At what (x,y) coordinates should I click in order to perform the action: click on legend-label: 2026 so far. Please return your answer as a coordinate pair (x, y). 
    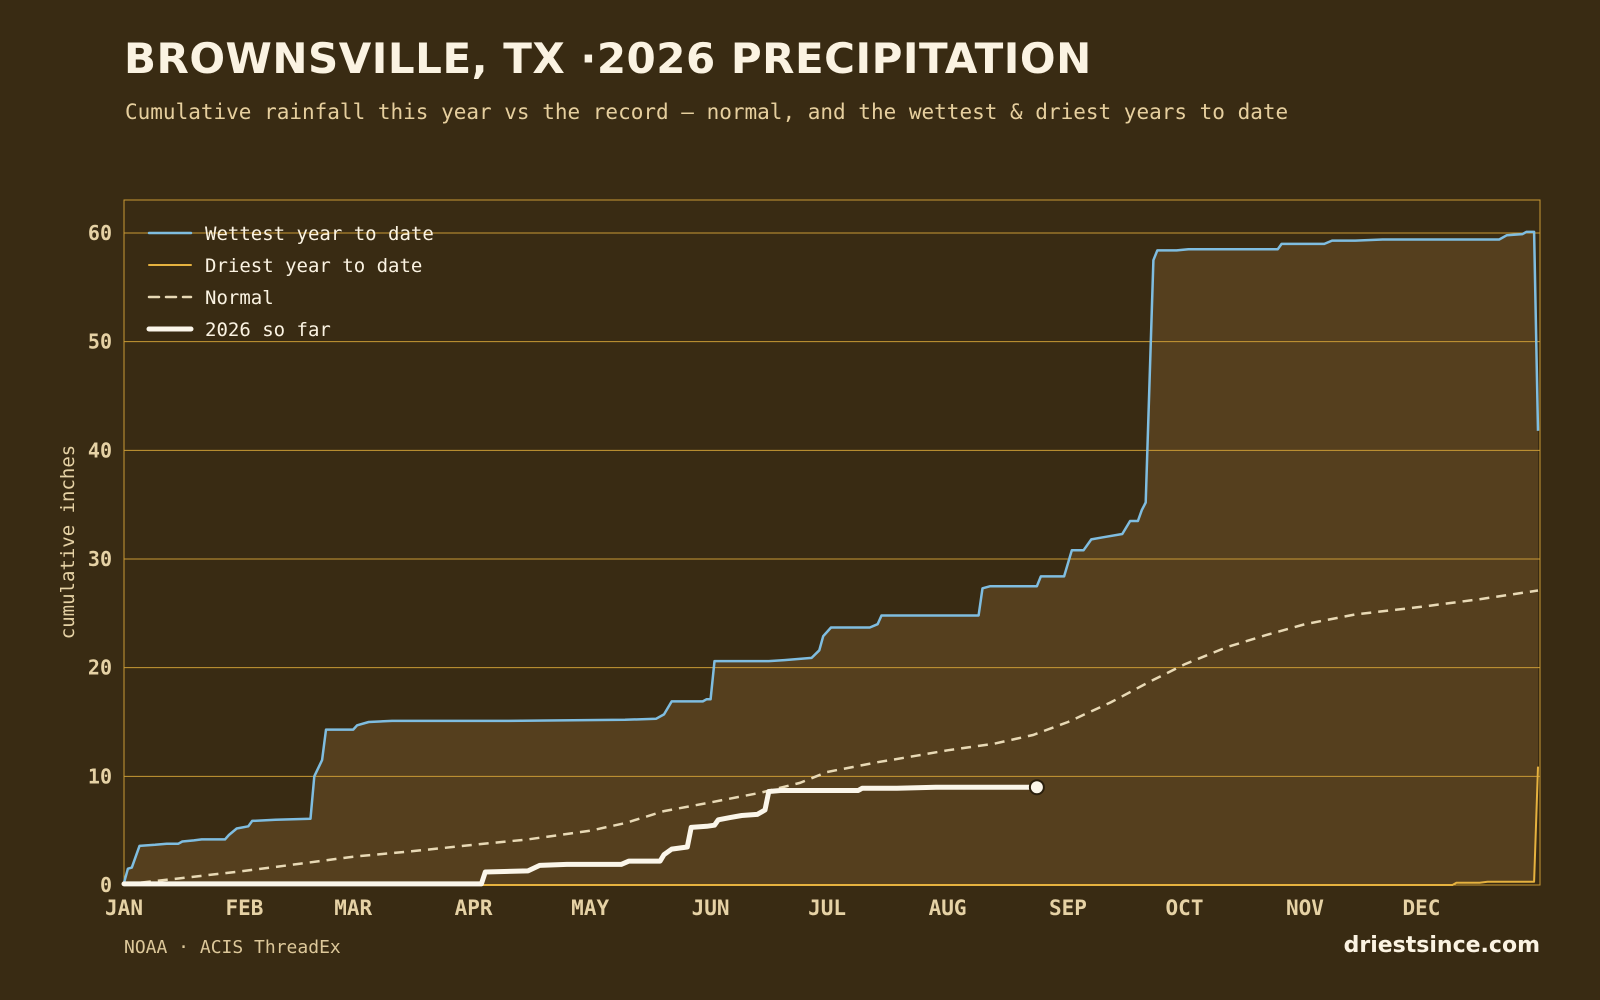
    Looking at the image, I should click on (268, 330).